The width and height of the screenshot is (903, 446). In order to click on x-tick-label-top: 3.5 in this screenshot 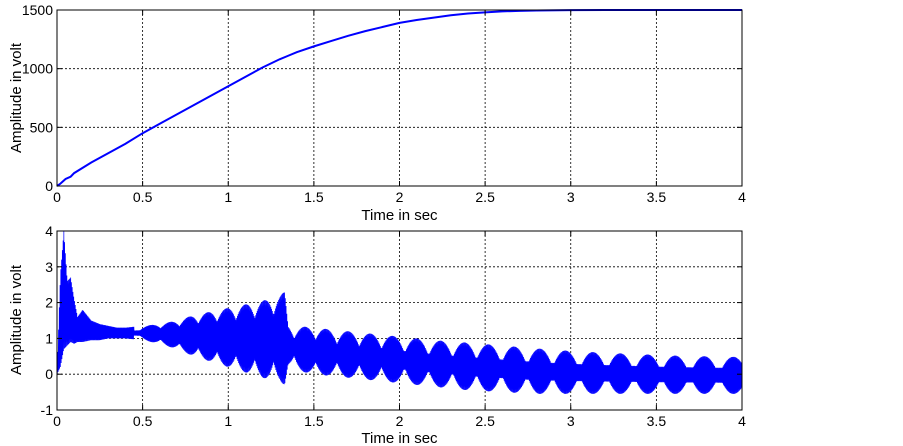, I will do `click(657, 197)`.